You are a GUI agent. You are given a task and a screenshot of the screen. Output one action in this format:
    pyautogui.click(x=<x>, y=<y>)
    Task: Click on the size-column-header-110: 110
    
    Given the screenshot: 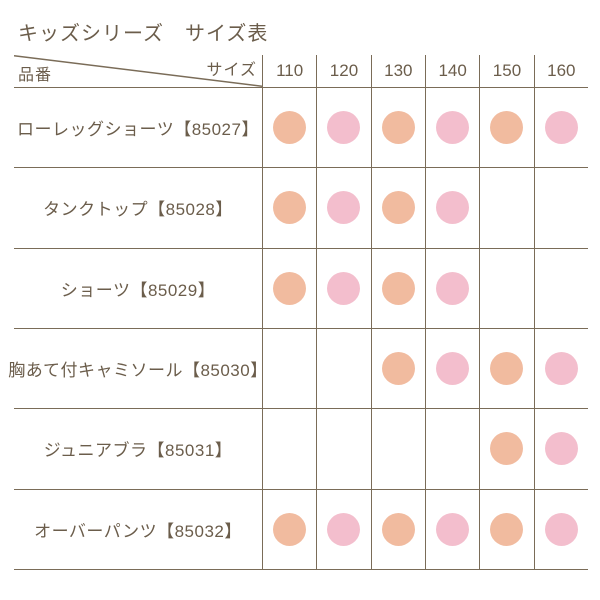 What is the action you would take?
    pyautogui.click(x=289, y=71)
    